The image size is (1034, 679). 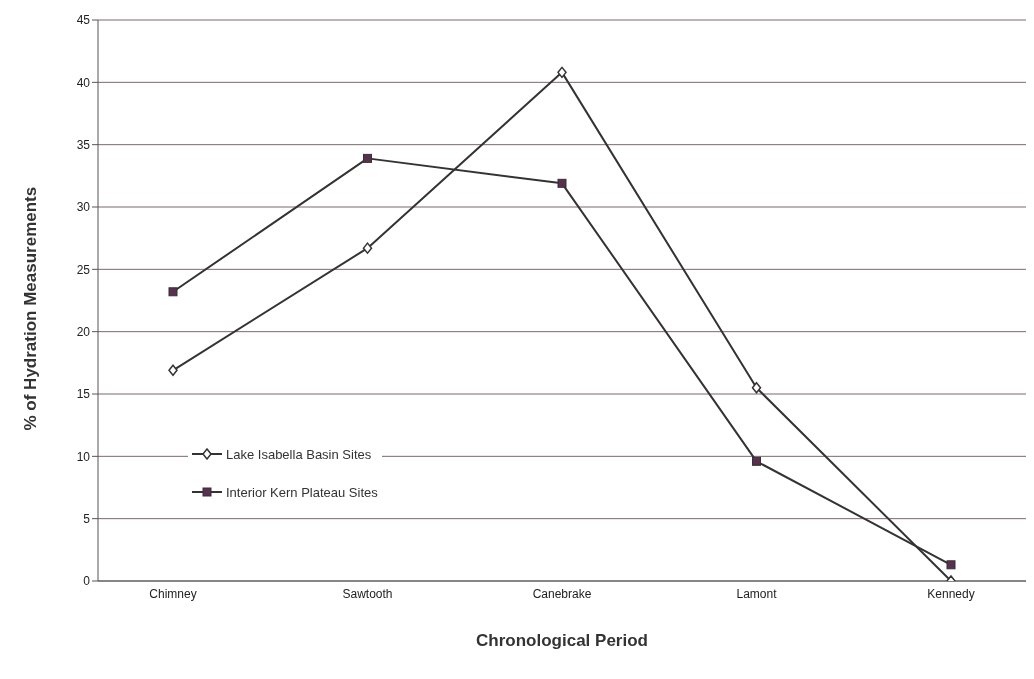 What do you see at coordinates (302, 492) in the screenshot?
I see `legend-label: Interior Kern Plateau Sites` at bounding box center [302, 492].